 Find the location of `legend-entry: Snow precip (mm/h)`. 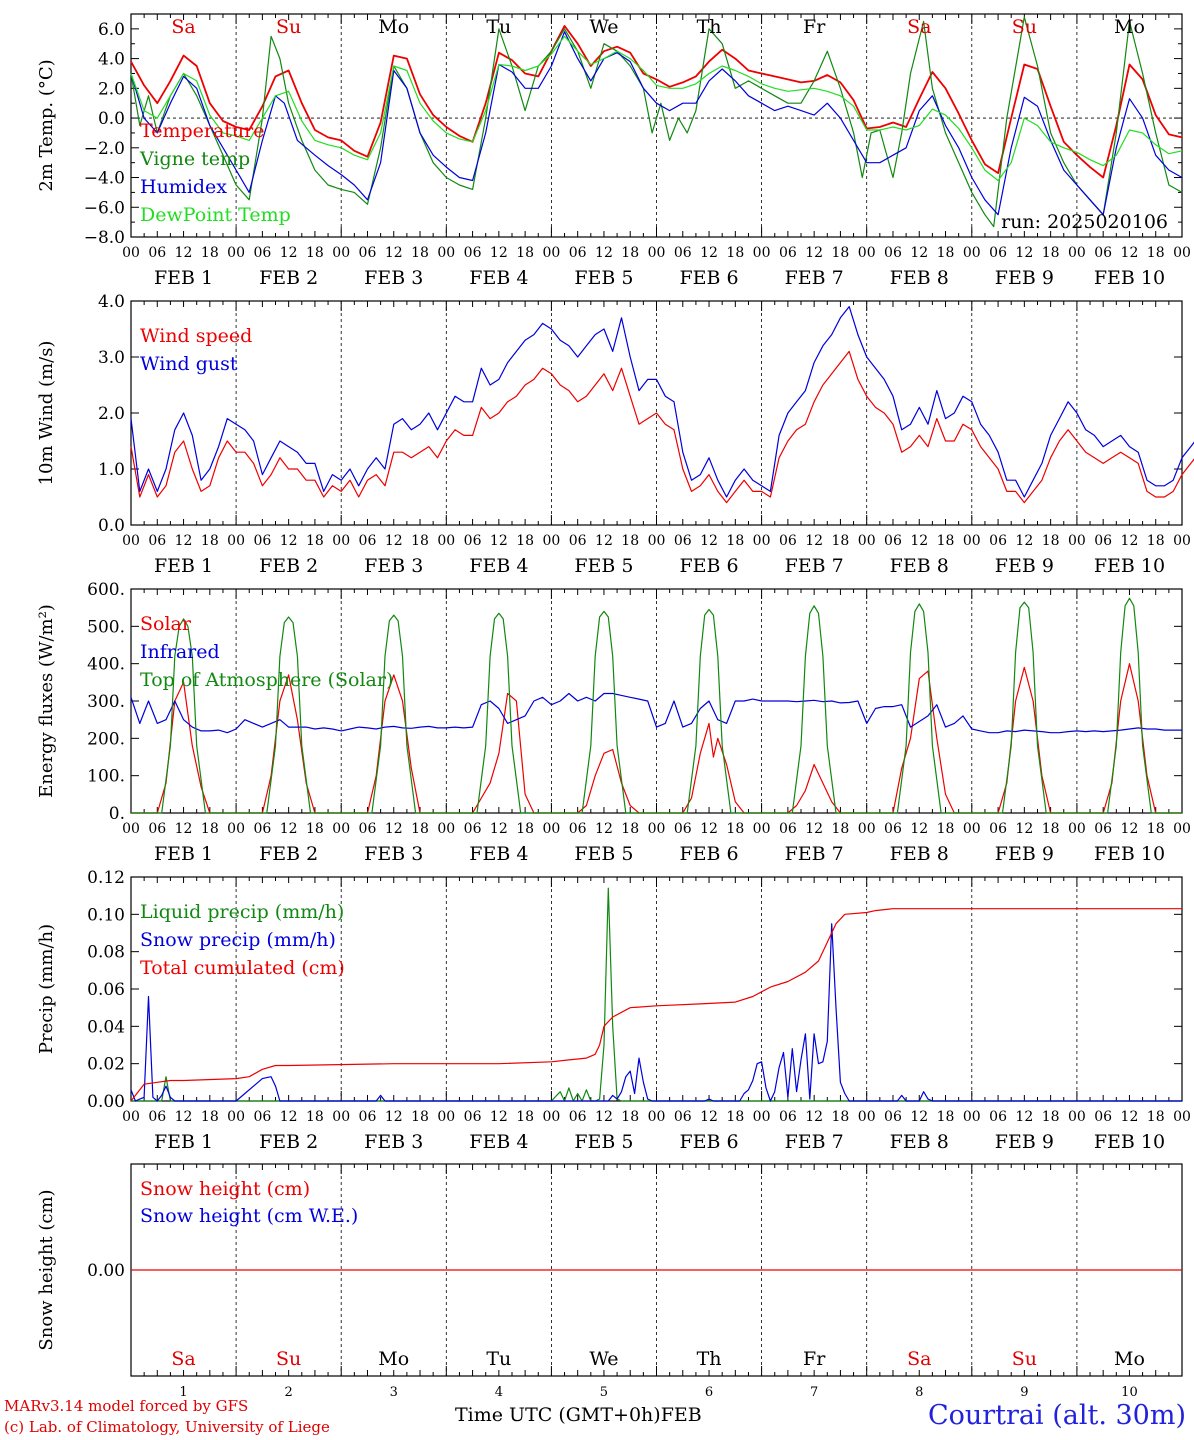

legend-entry: Snow precip (mm/h) is located at coordinates (238, 940).